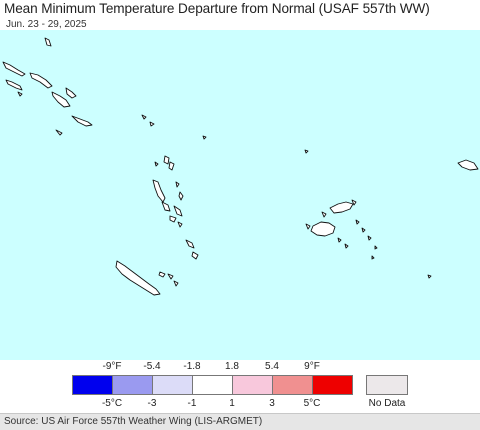 The image size is (480, 430). I want to click on date-range: Jun. 23 - 29, 2025, so click(46, 24).